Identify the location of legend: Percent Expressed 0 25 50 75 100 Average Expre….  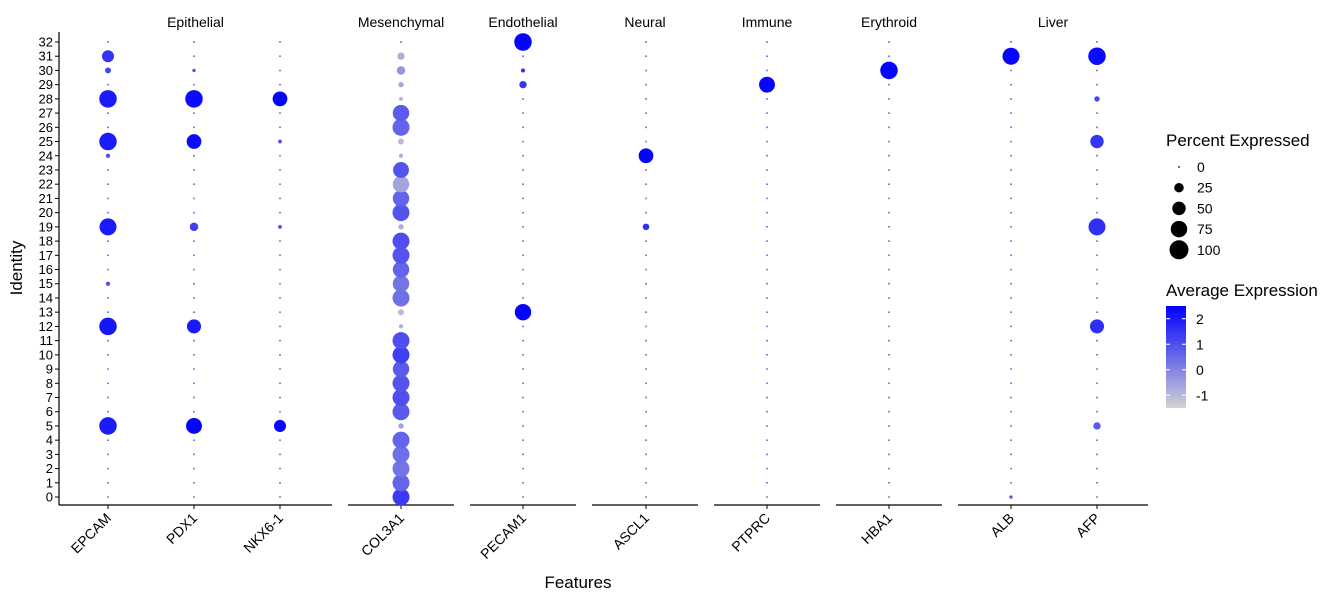
(1242, 269).